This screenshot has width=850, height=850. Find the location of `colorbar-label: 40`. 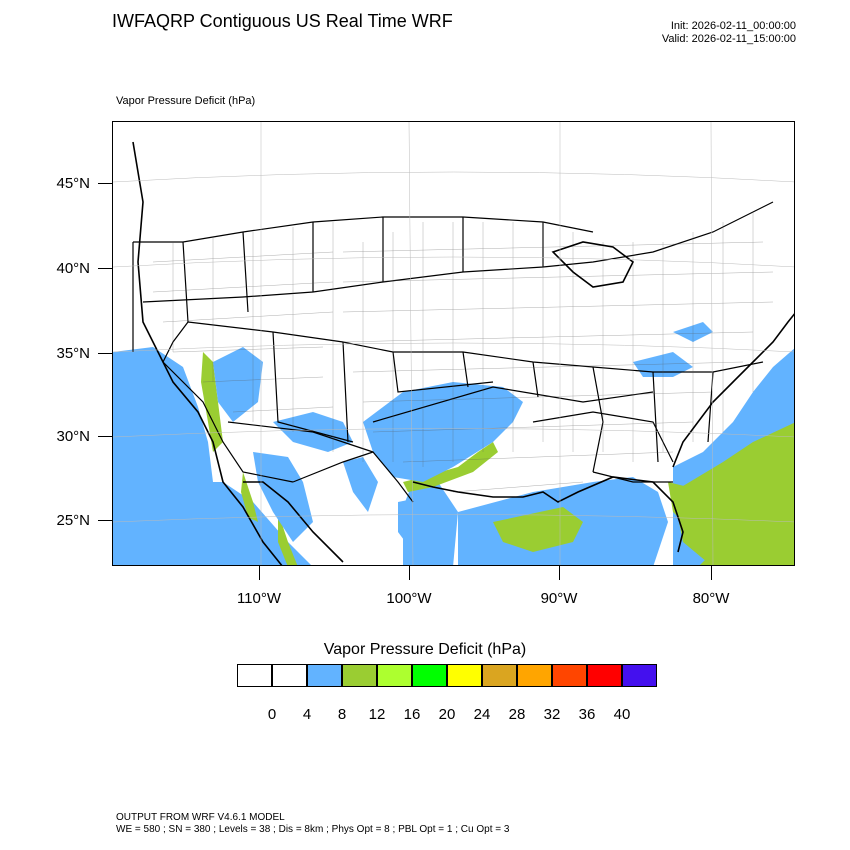

colorbar-label: 40 is located at coordinates (622, 714).